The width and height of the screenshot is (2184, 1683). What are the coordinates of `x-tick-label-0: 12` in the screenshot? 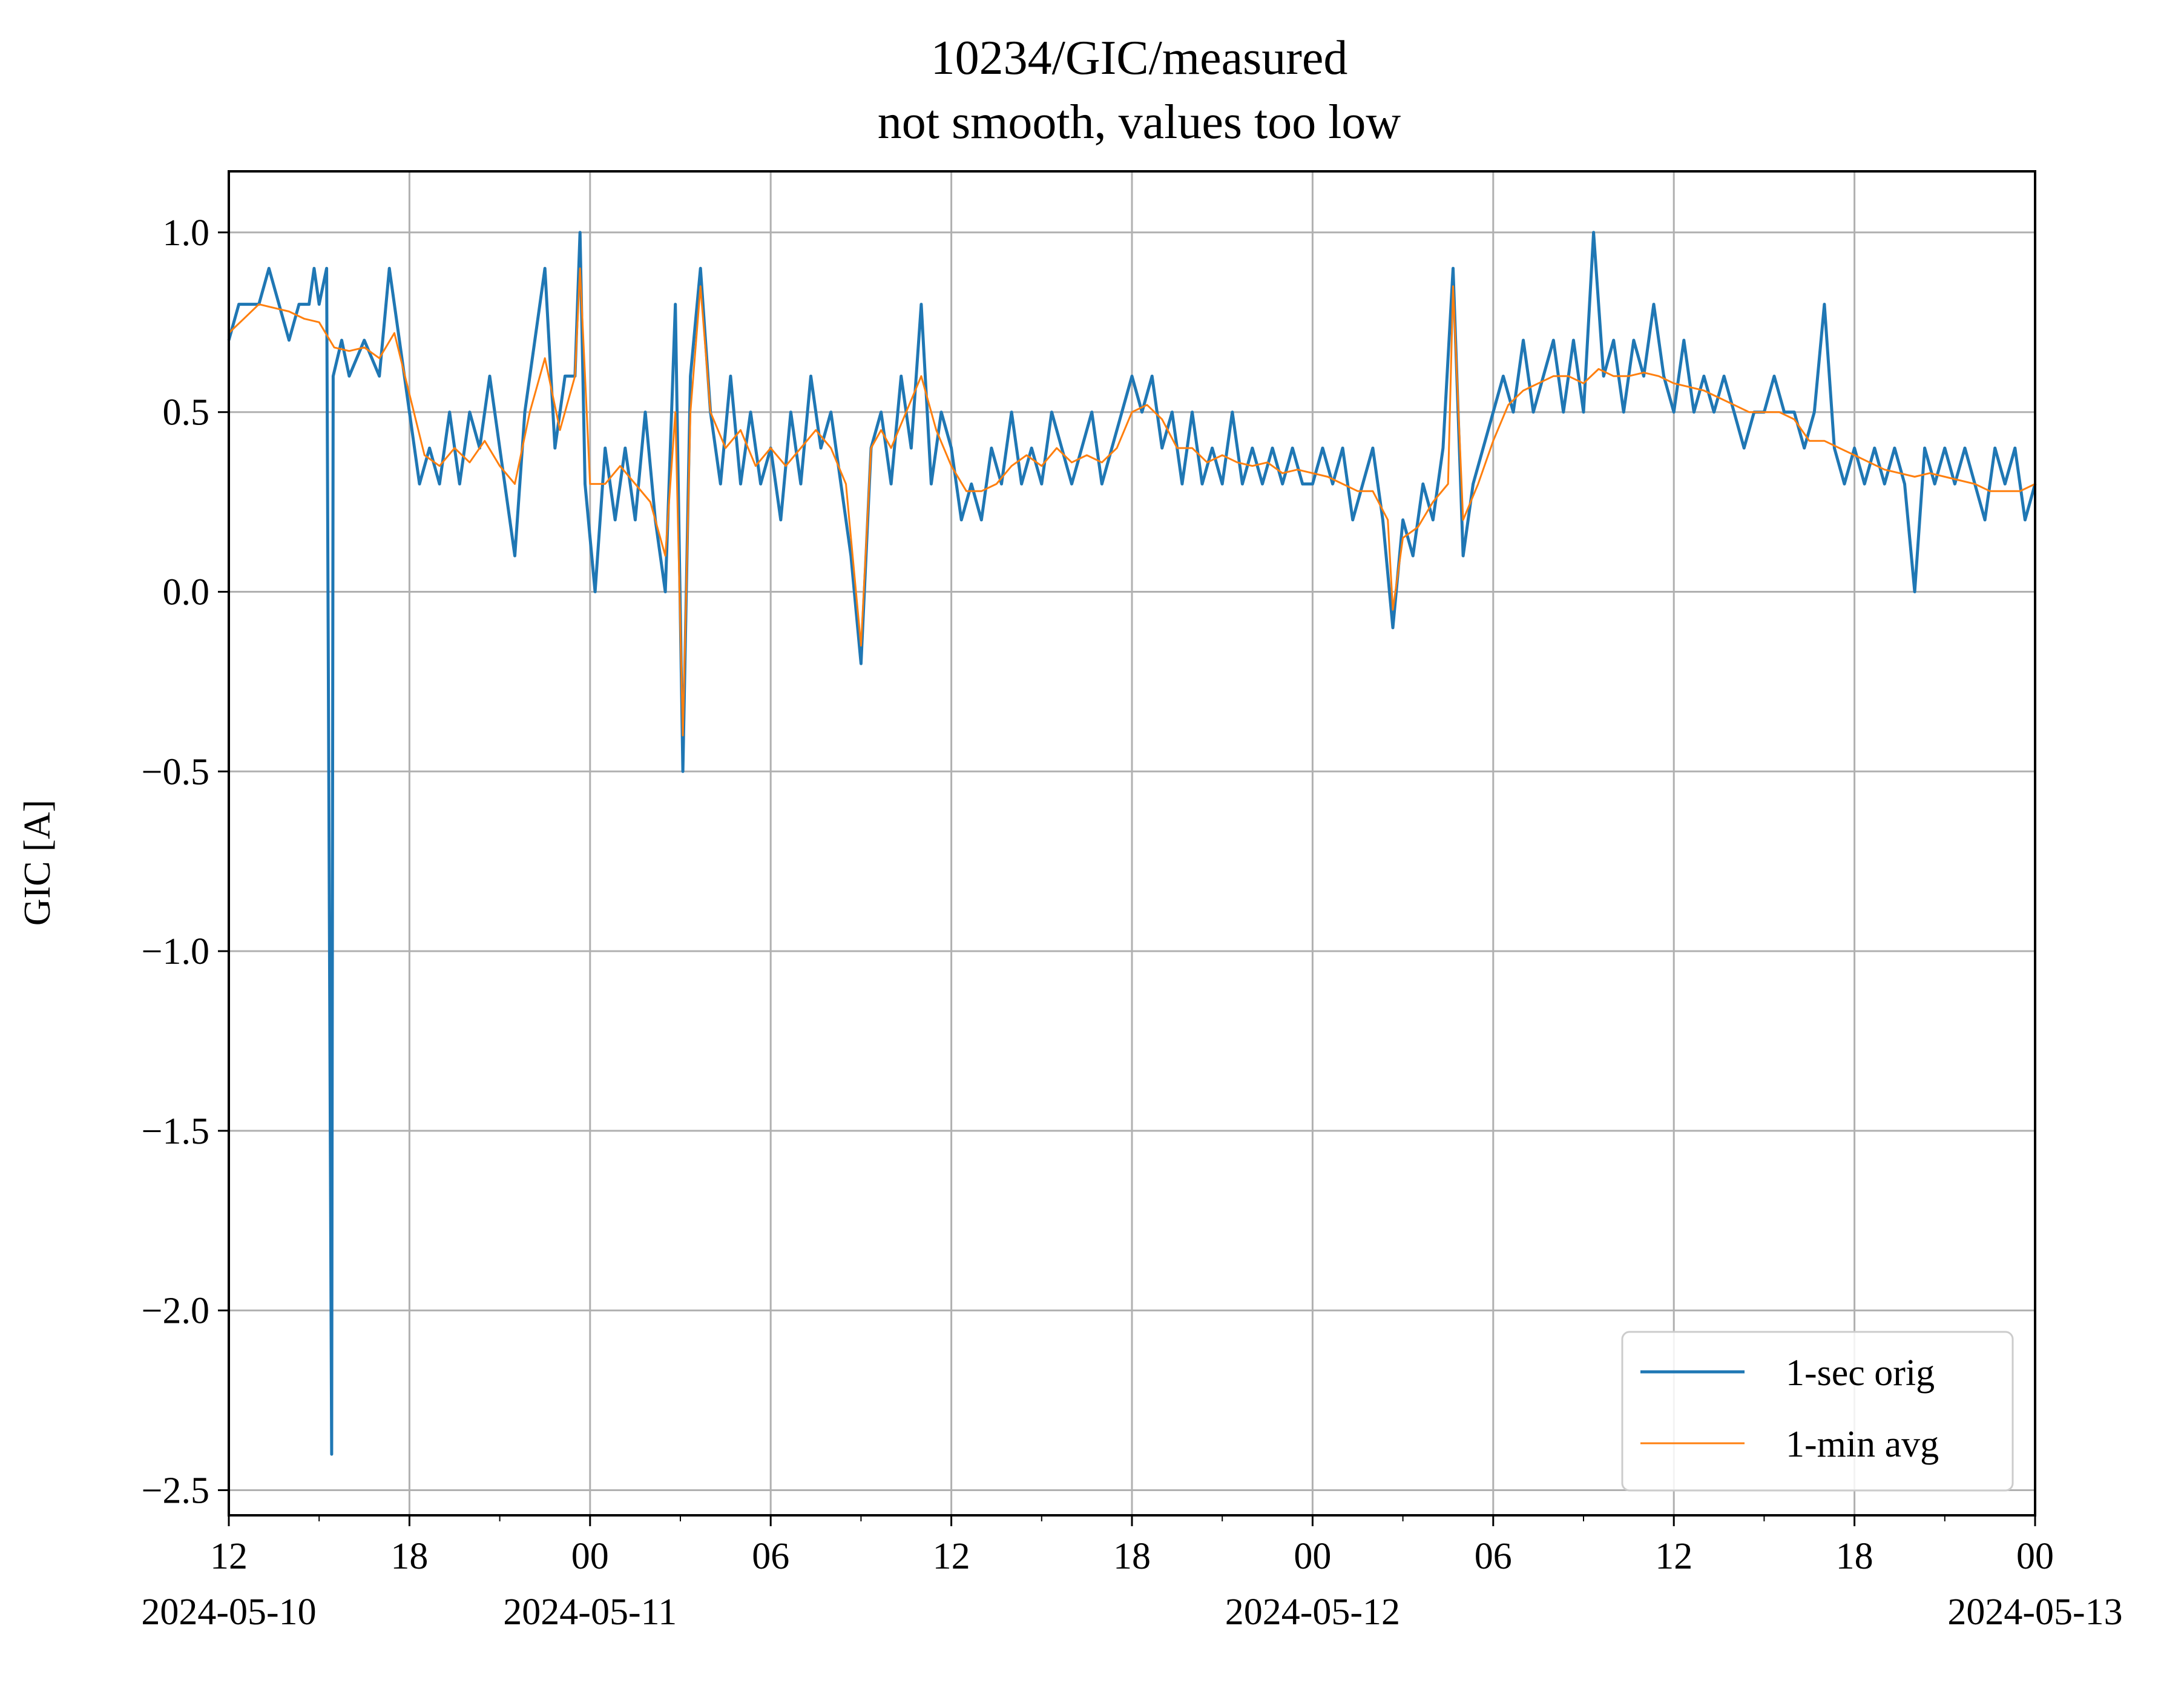 It's located at (229, 1557).